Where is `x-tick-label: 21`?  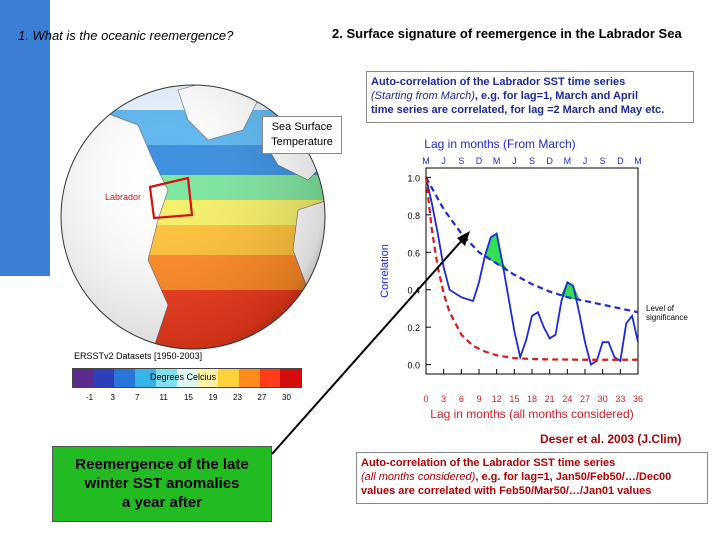 x-tick-label: 21 is located at coordinates (550, 399).